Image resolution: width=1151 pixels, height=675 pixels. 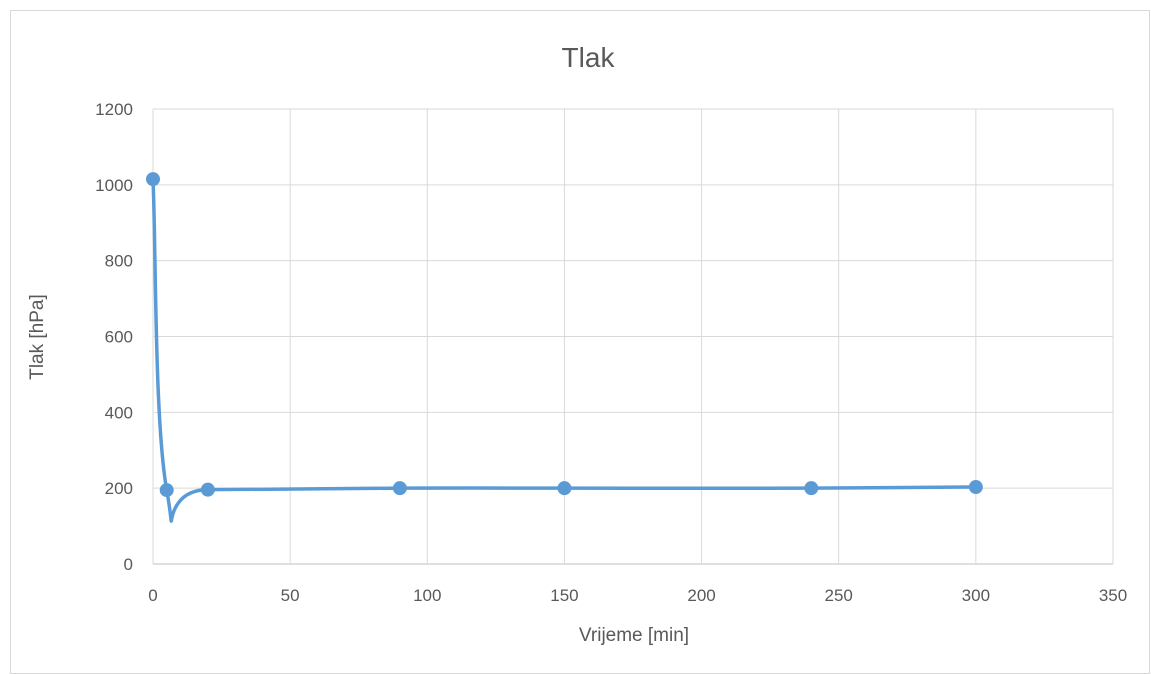 I want to click on x-axis-title: Vrijeme [min], so click(x=634, y=635).